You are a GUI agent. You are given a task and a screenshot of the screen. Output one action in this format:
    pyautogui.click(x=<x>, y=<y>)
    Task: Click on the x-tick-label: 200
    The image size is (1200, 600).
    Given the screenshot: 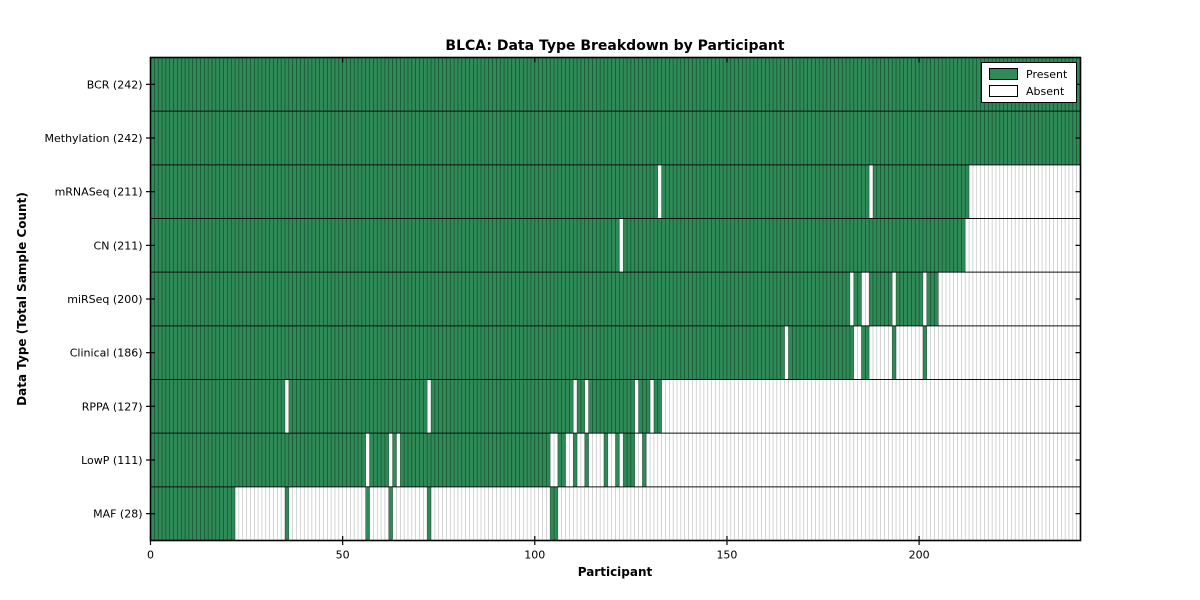 What is the action you would take?
    pyautogui.click(x=919, y=555)
    